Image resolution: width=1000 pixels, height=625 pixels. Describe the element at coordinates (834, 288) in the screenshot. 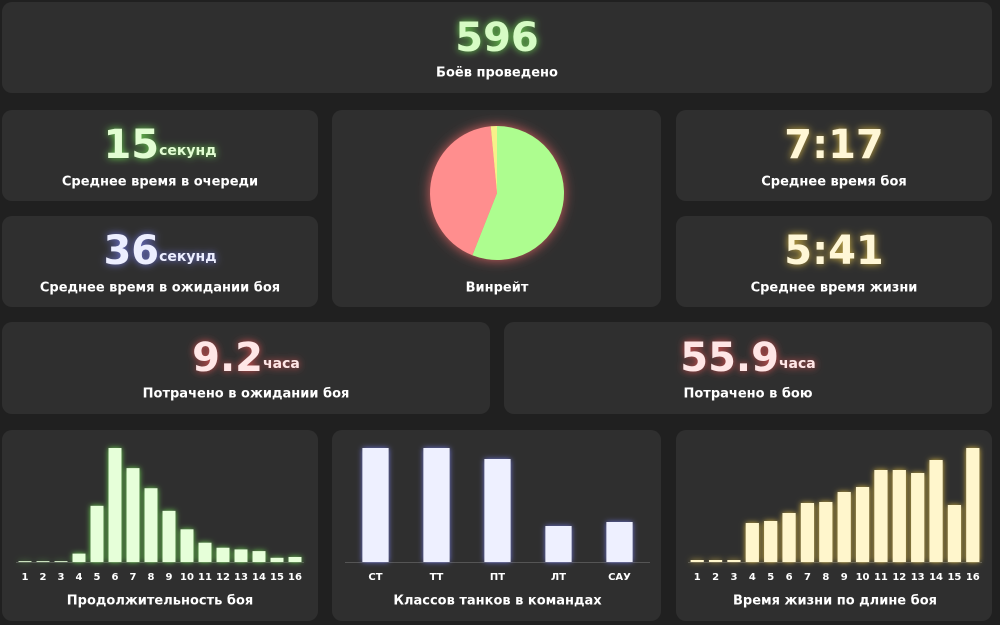

I see `stat-label: Среднее время жизни` at that location.